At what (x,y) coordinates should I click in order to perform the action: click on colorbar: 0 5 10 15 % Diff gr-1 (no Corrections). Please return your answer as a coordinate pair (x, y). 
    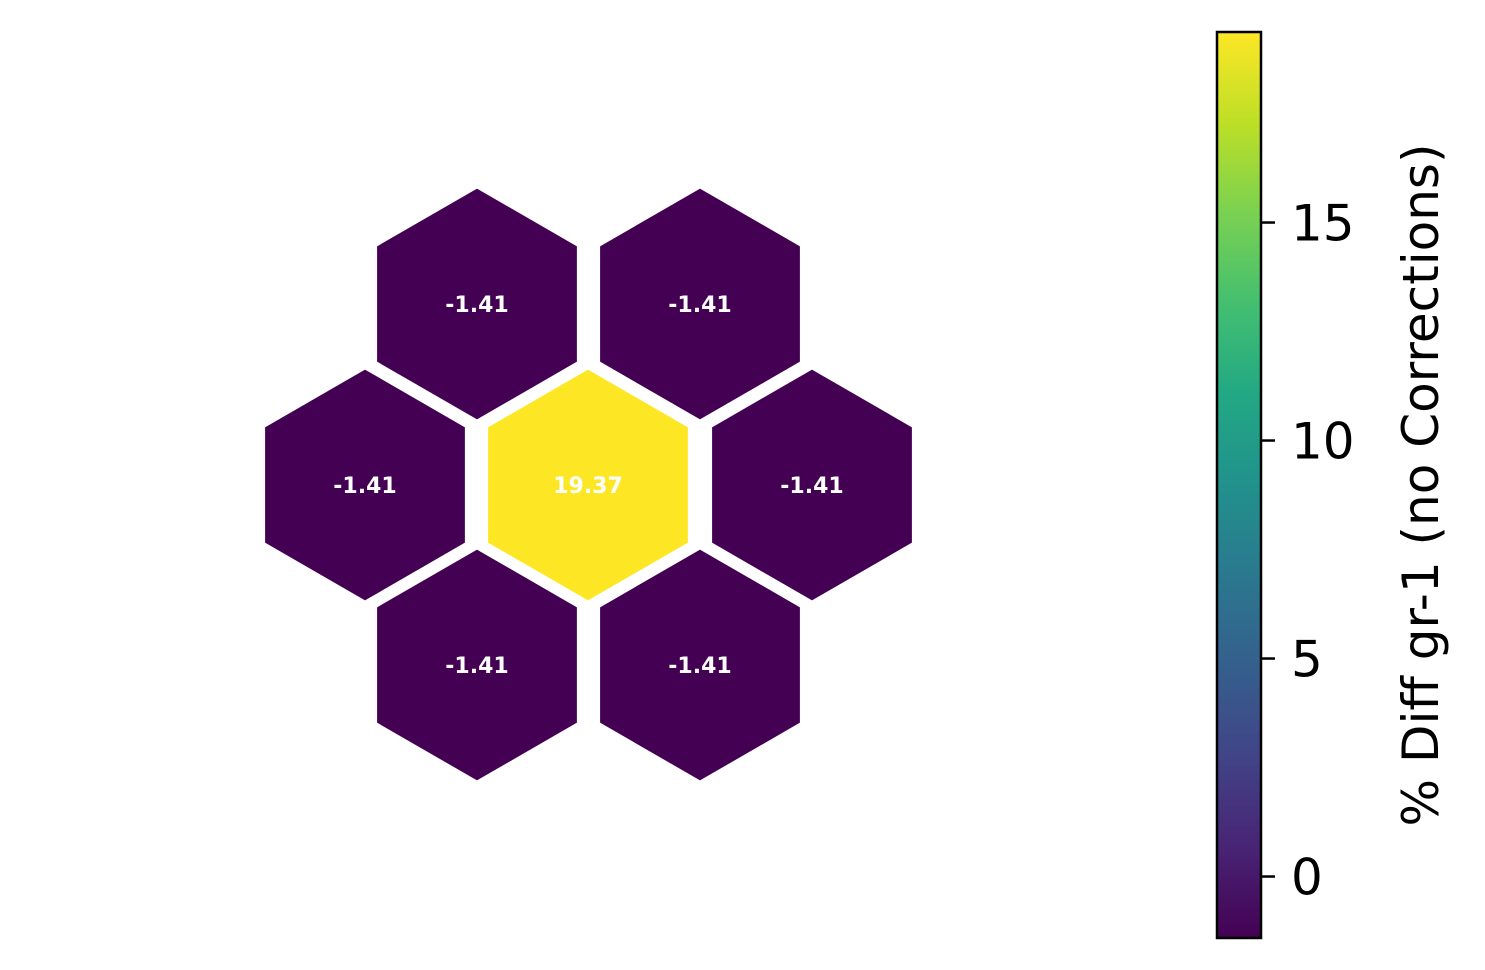
    Looking at the image, I should click on (1332, 485).